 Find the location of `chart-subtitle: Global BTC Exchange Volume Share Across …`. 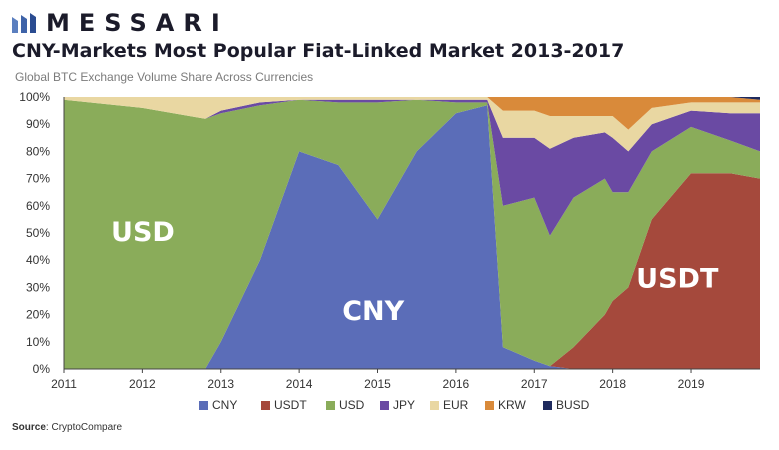

chart-subtitle: Global BTC Exchange Volume Share Across … is located at coordinates (164, 77).